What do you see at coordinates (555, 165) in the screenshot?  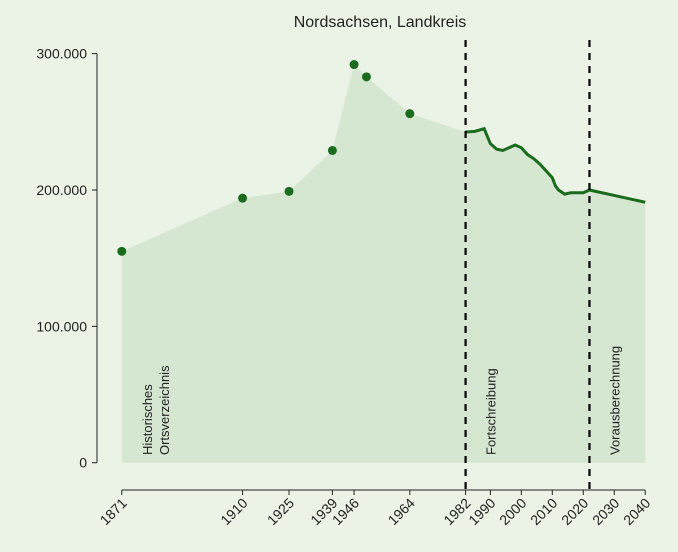 I see `data-line` at bounding box center [555, 165].